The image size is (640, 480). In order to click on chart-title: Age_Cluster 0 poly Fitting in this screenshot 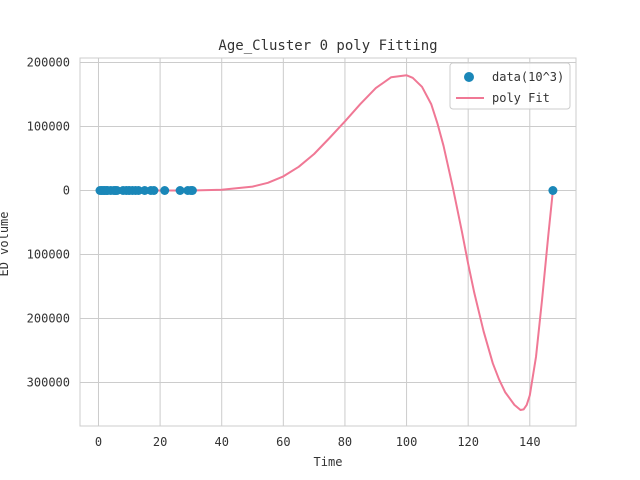, I will do `click(327, 46)`.